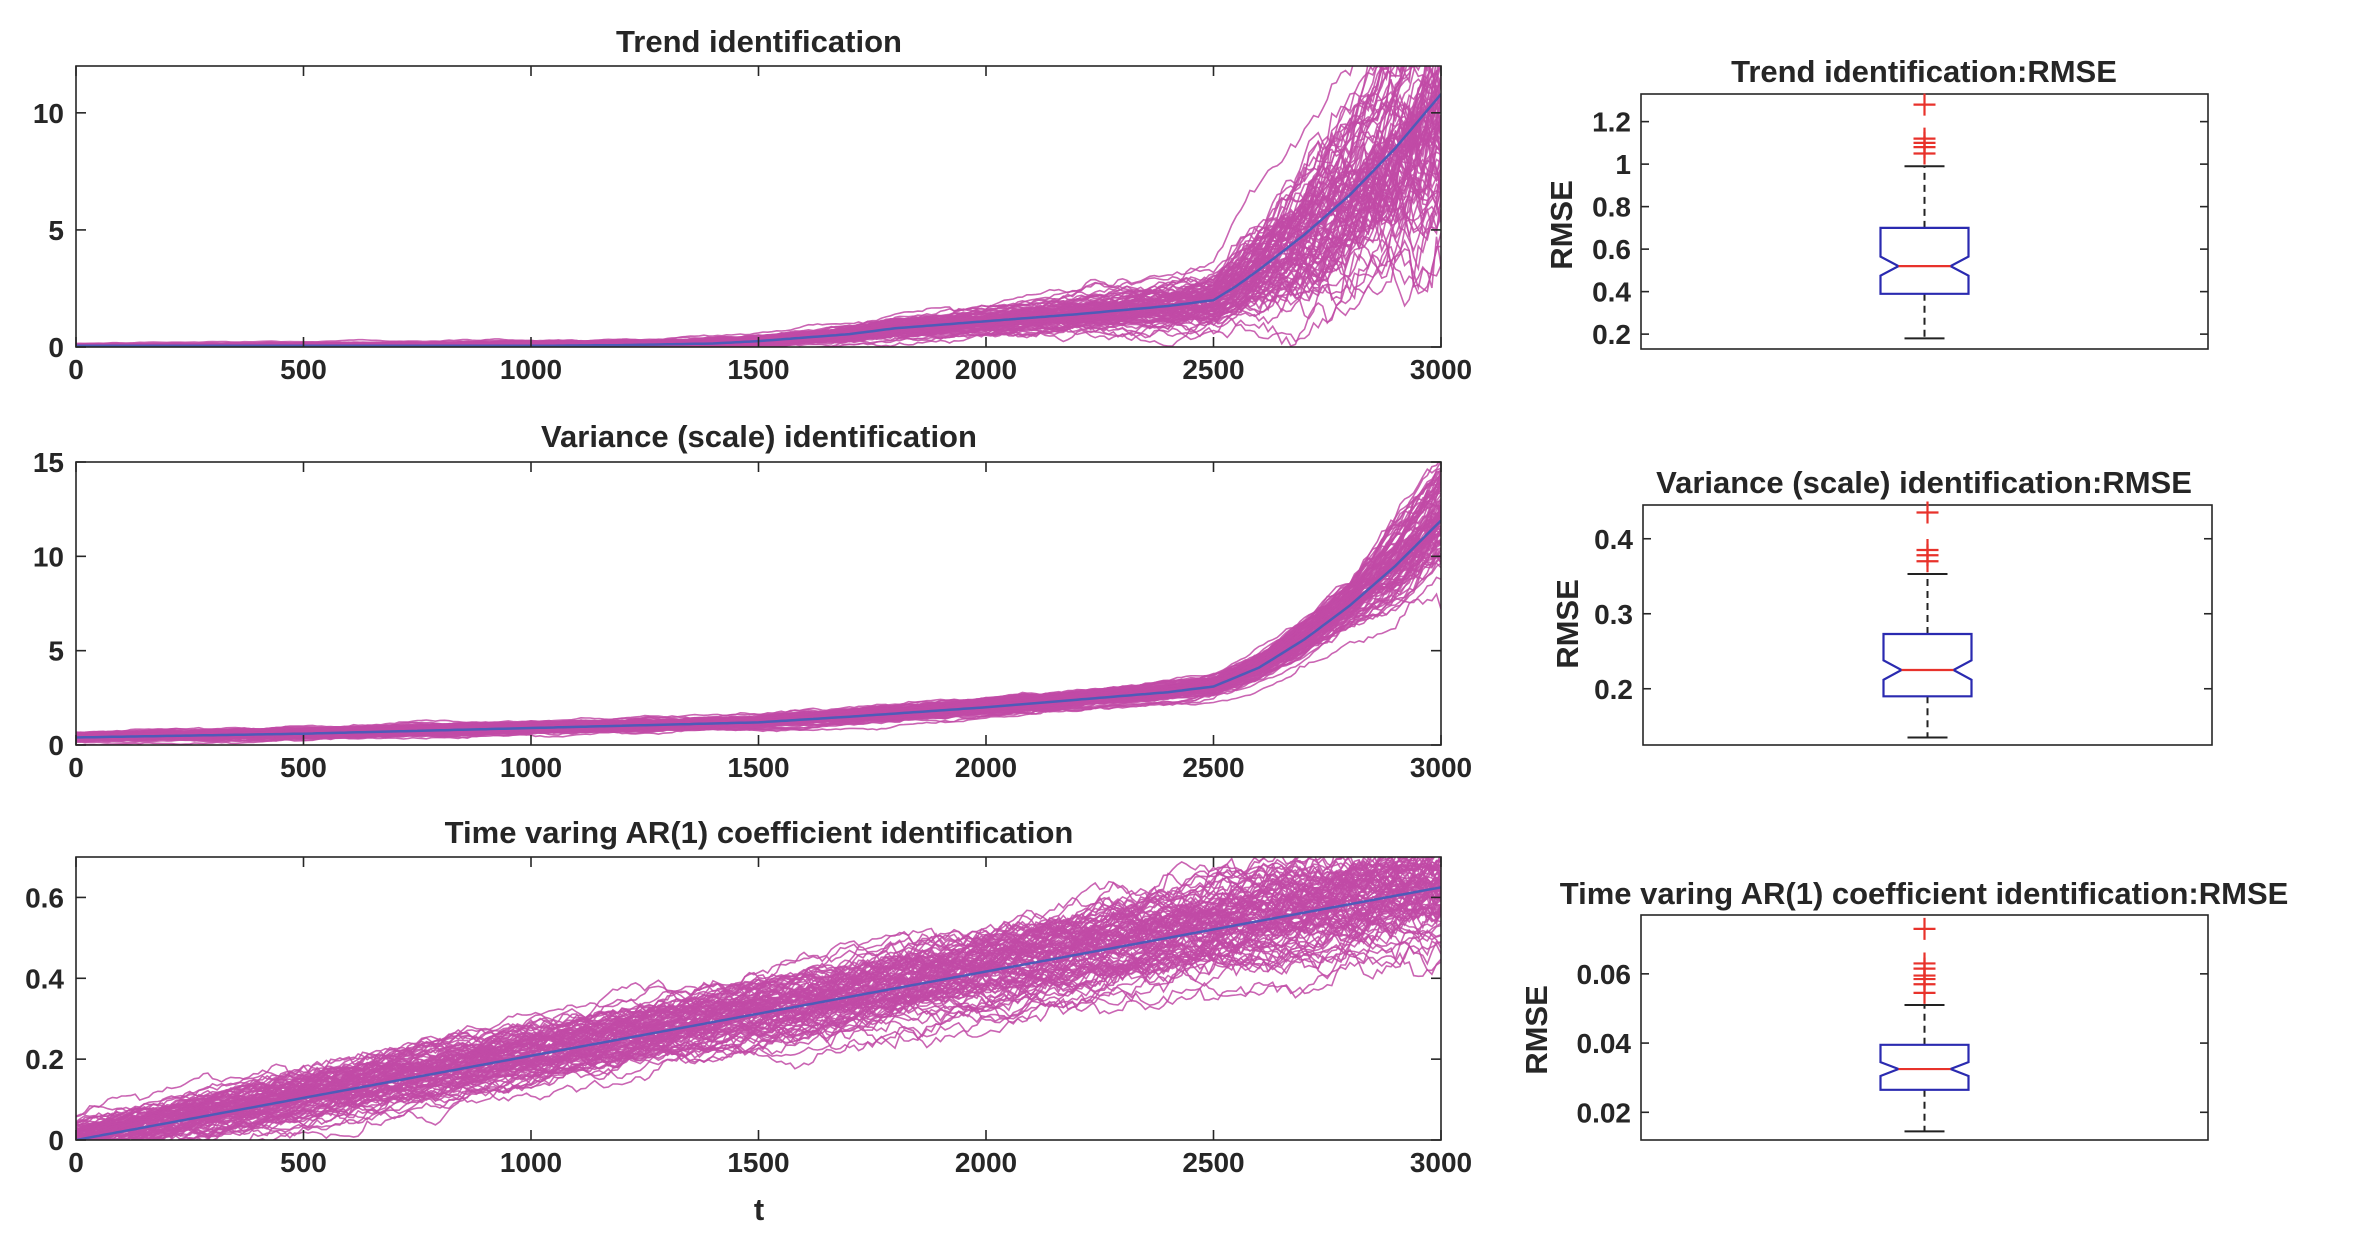 This screenshot has width=2355, height=1248. I want to click on ensemble-lines, so click(758, 998).